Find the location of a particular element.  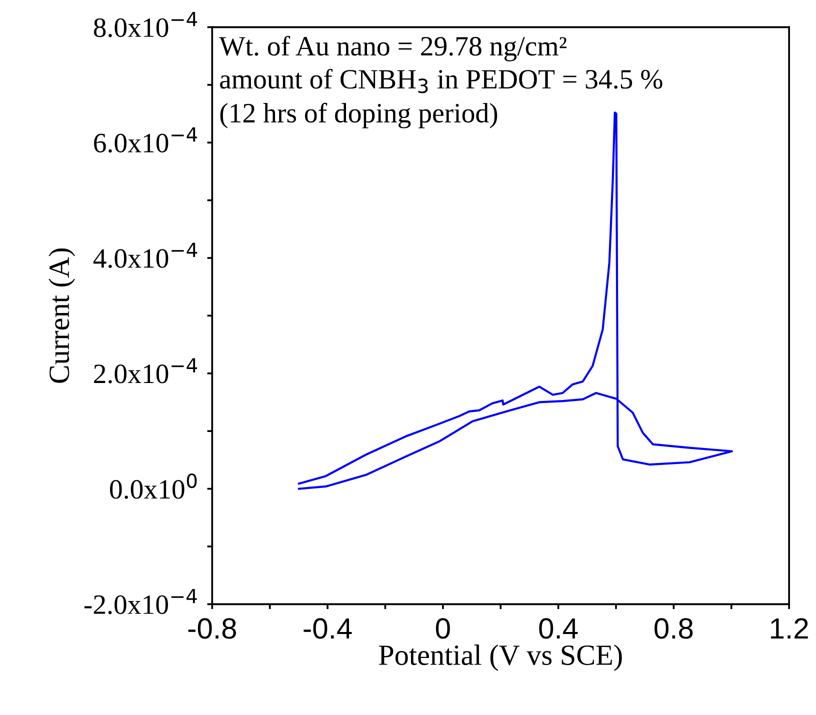

y-tick-label: 6.0x10$^{−4}$ is located at coordinates (146, 140).